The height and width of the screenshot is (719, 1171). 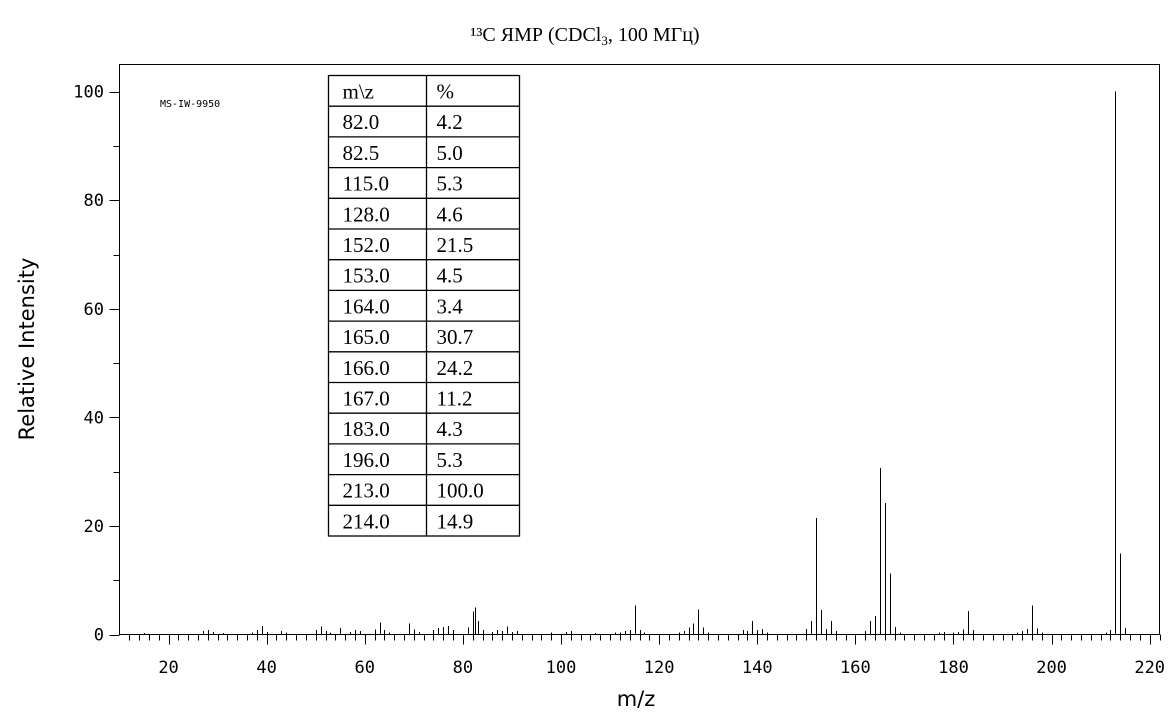 I want to click on chart-title: ¹³C ЯМР (CDCl3, 100 МГц), so click(x=584, y=36).